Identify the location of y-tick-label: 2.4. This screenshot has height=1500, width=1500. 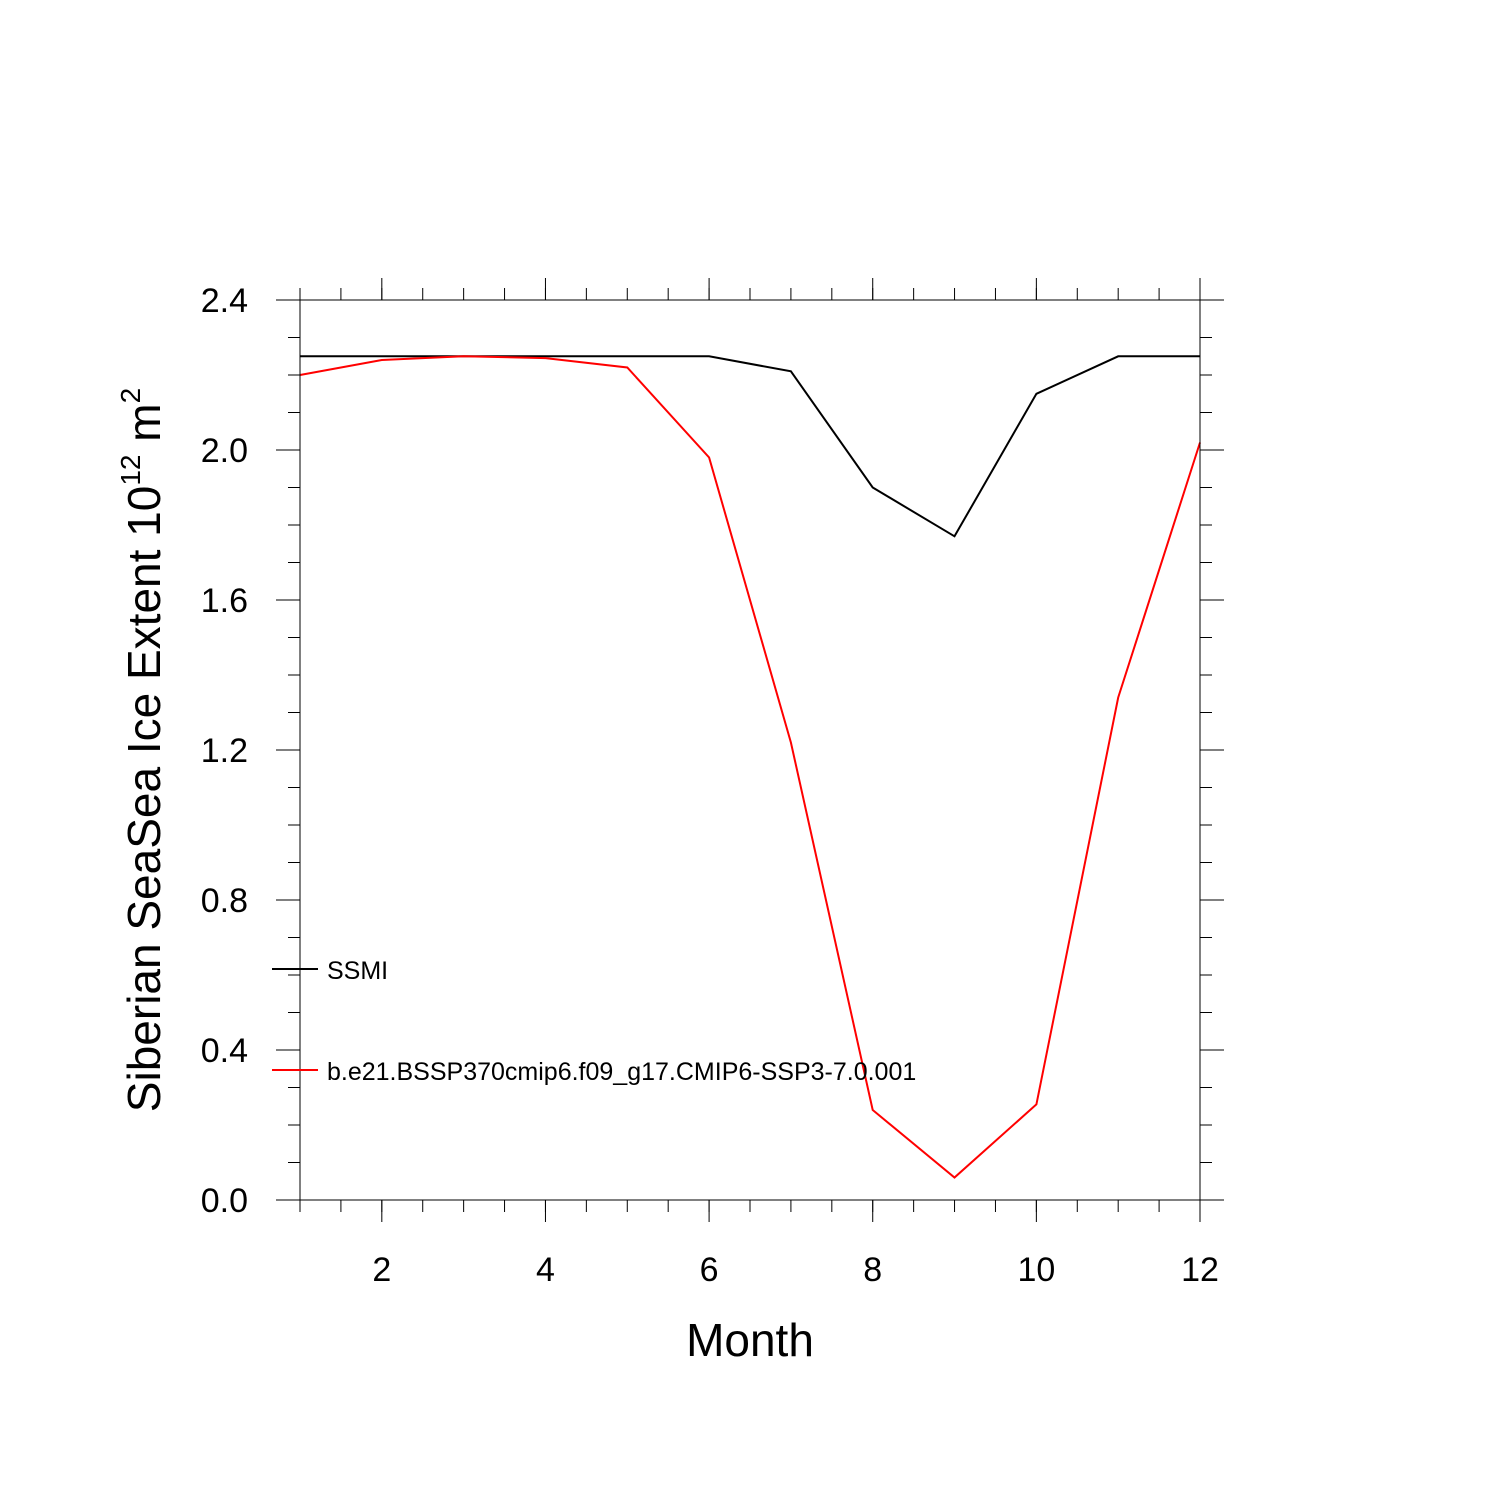
(224, 301).